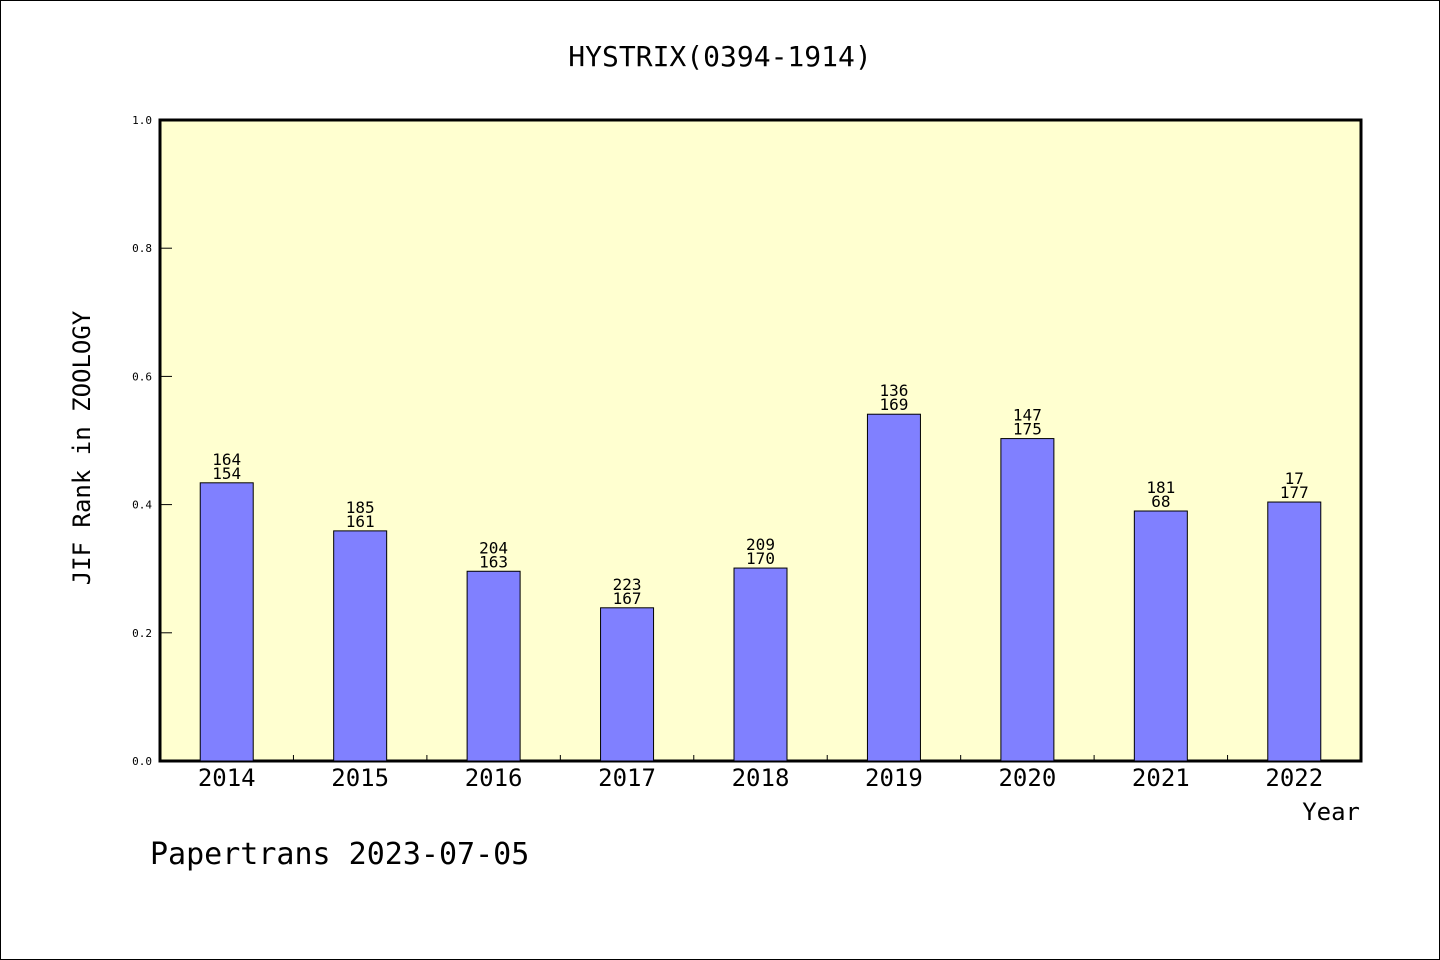 Image resolution: width=1440 pixels, height=960 pixels. Describe the element at coordinates (152, 441) in the screenshot. I see `y-axis: 0.0 0.2 0.4 0.6 0.8 1.0` at that location.